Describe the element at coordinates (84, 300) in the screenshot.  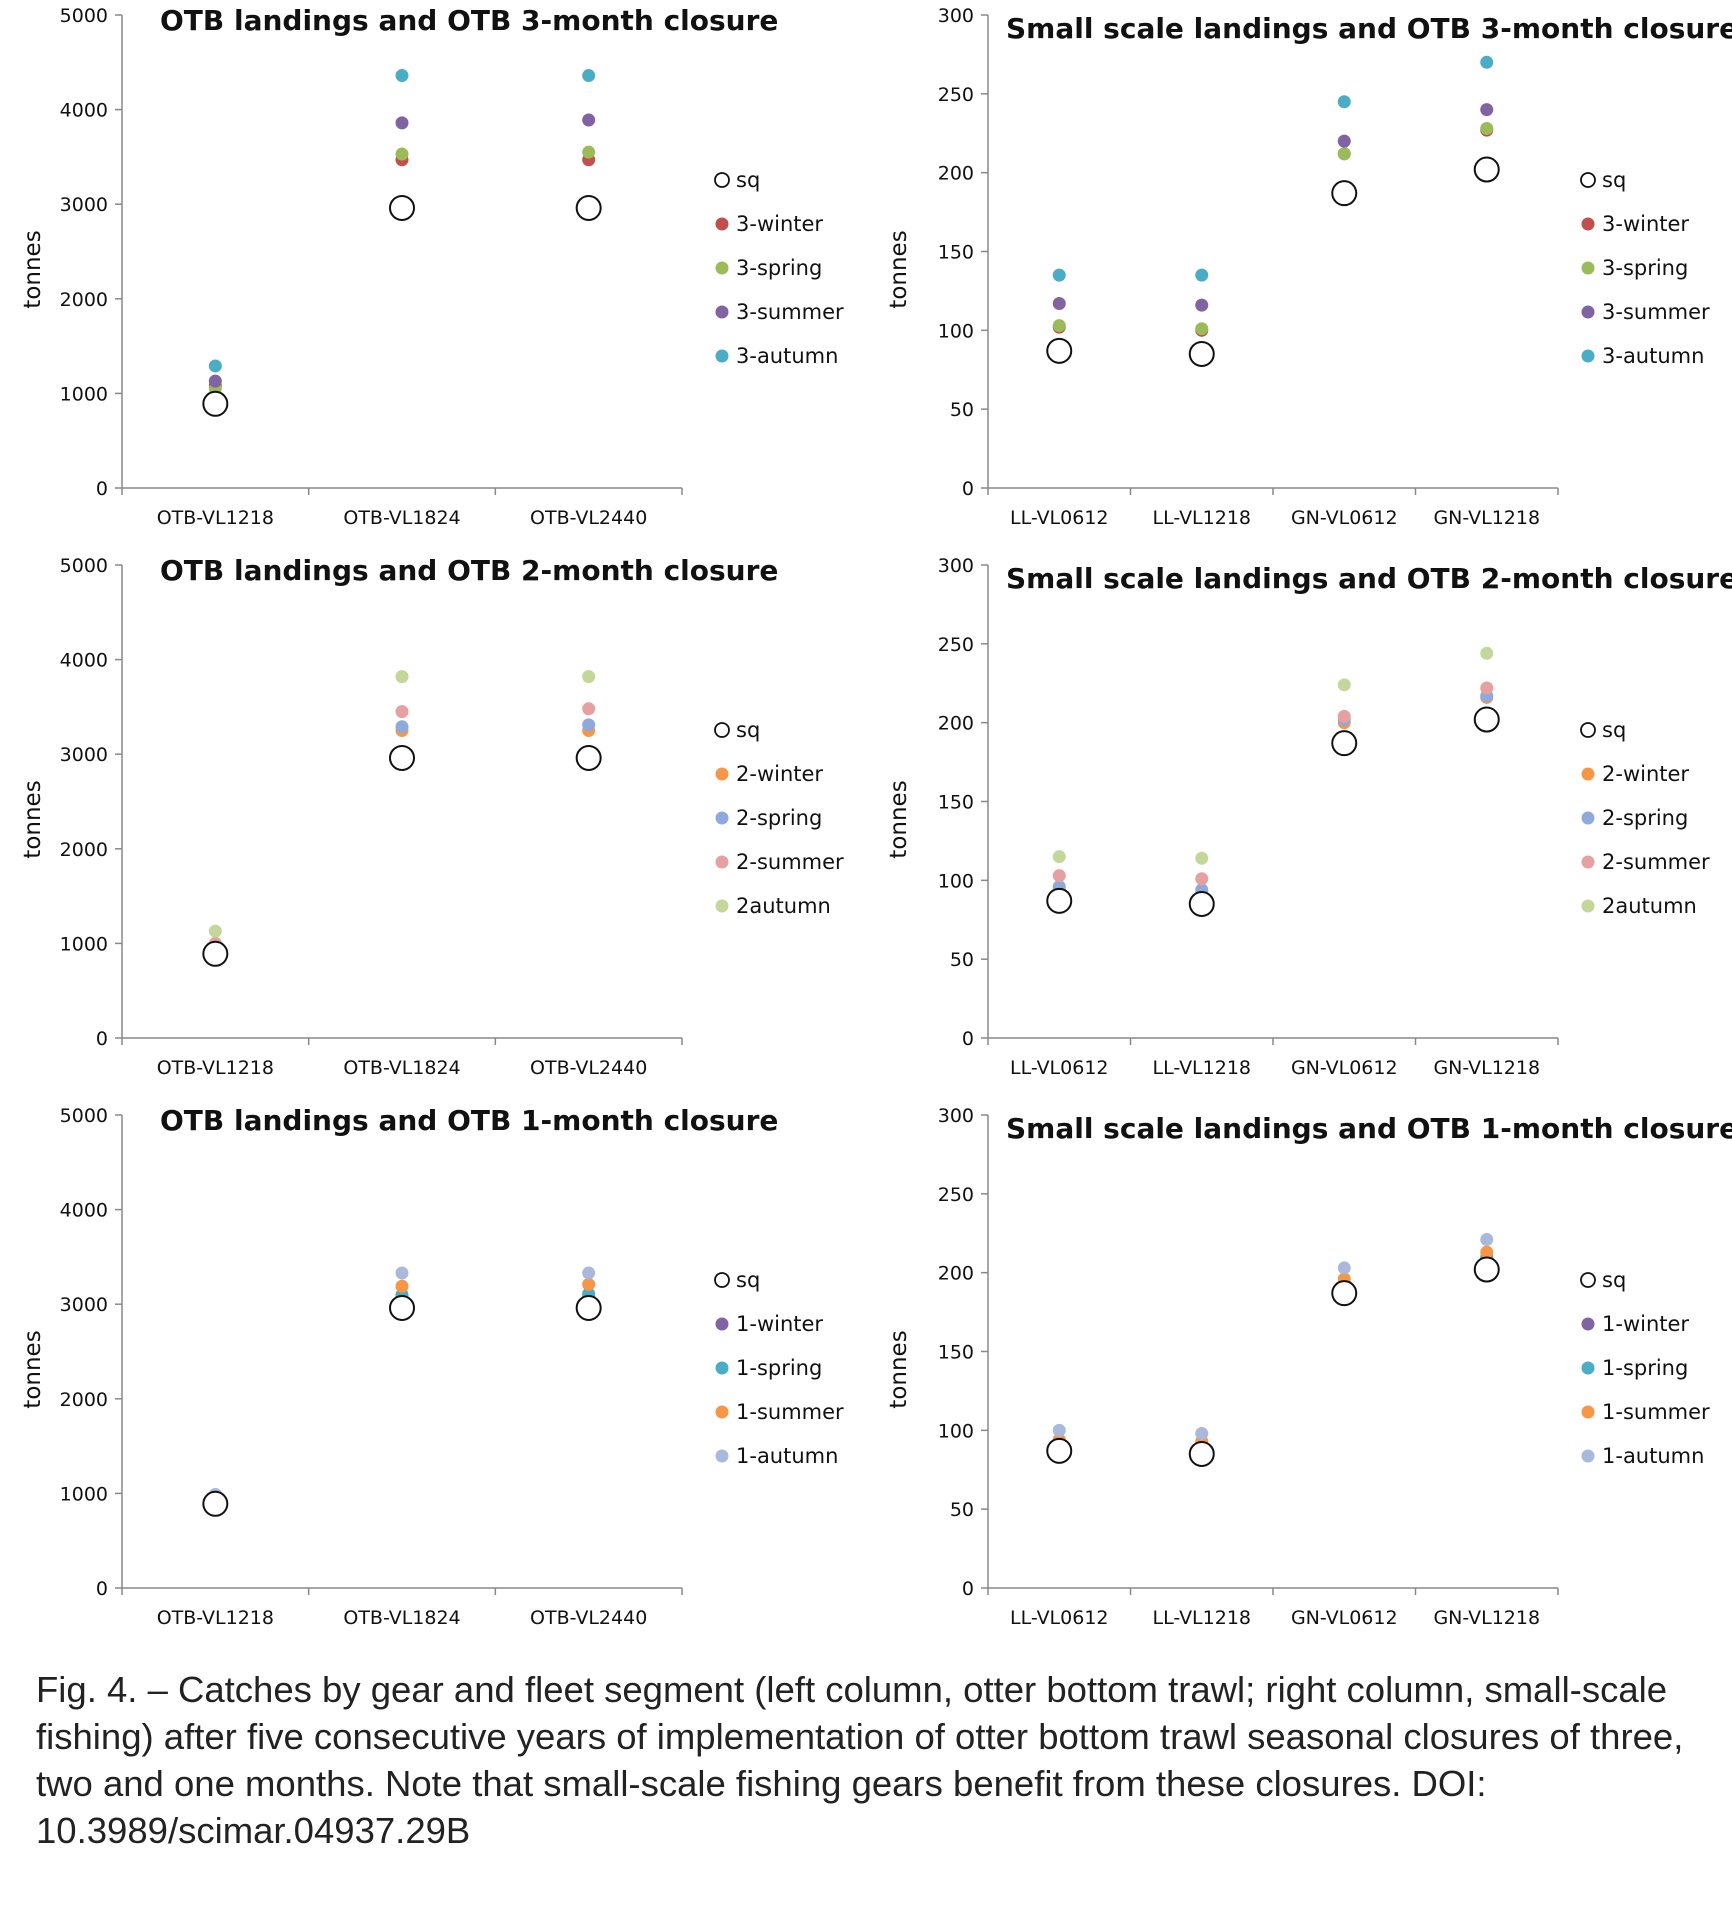
I see `y-tick-label: 2000` at that location.